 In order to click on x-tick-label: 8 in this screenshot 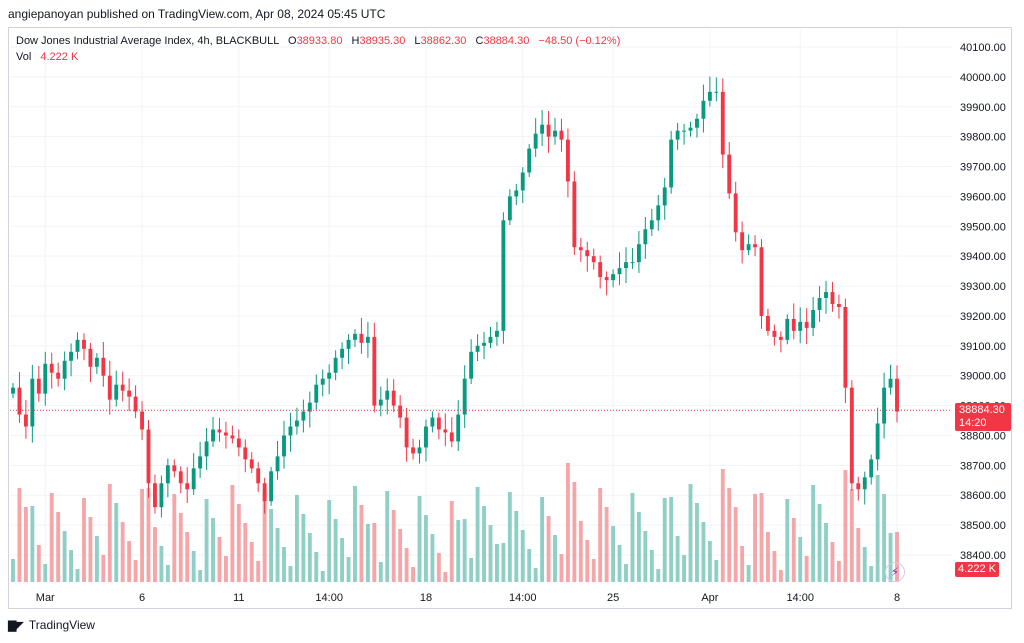, I will do `click(897, 598)`.